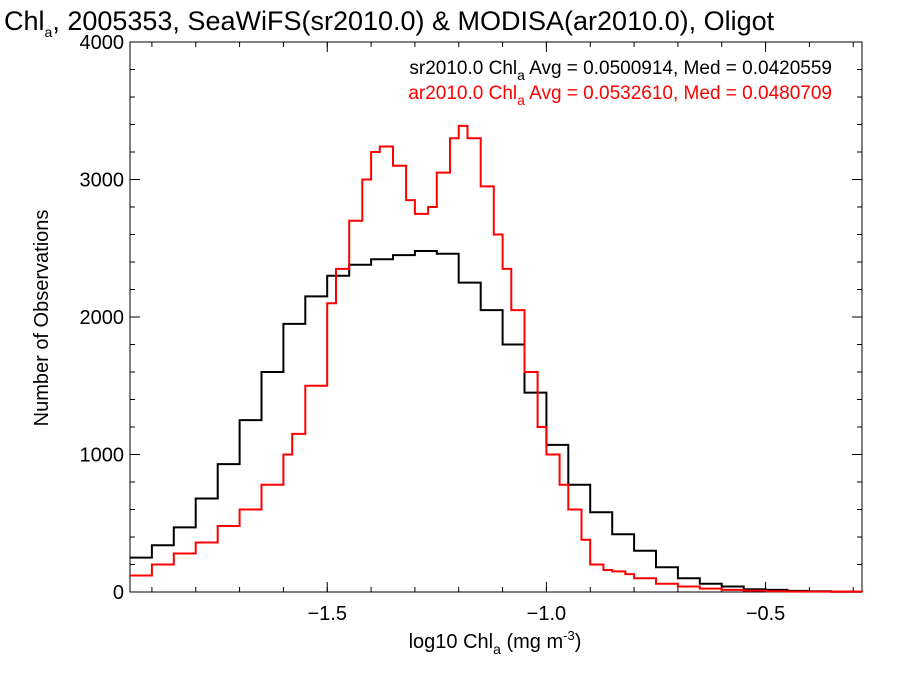 The height and width of the screenshot is (675, 900). I want to click on y-tick-label: 4000, so click(102, 43).